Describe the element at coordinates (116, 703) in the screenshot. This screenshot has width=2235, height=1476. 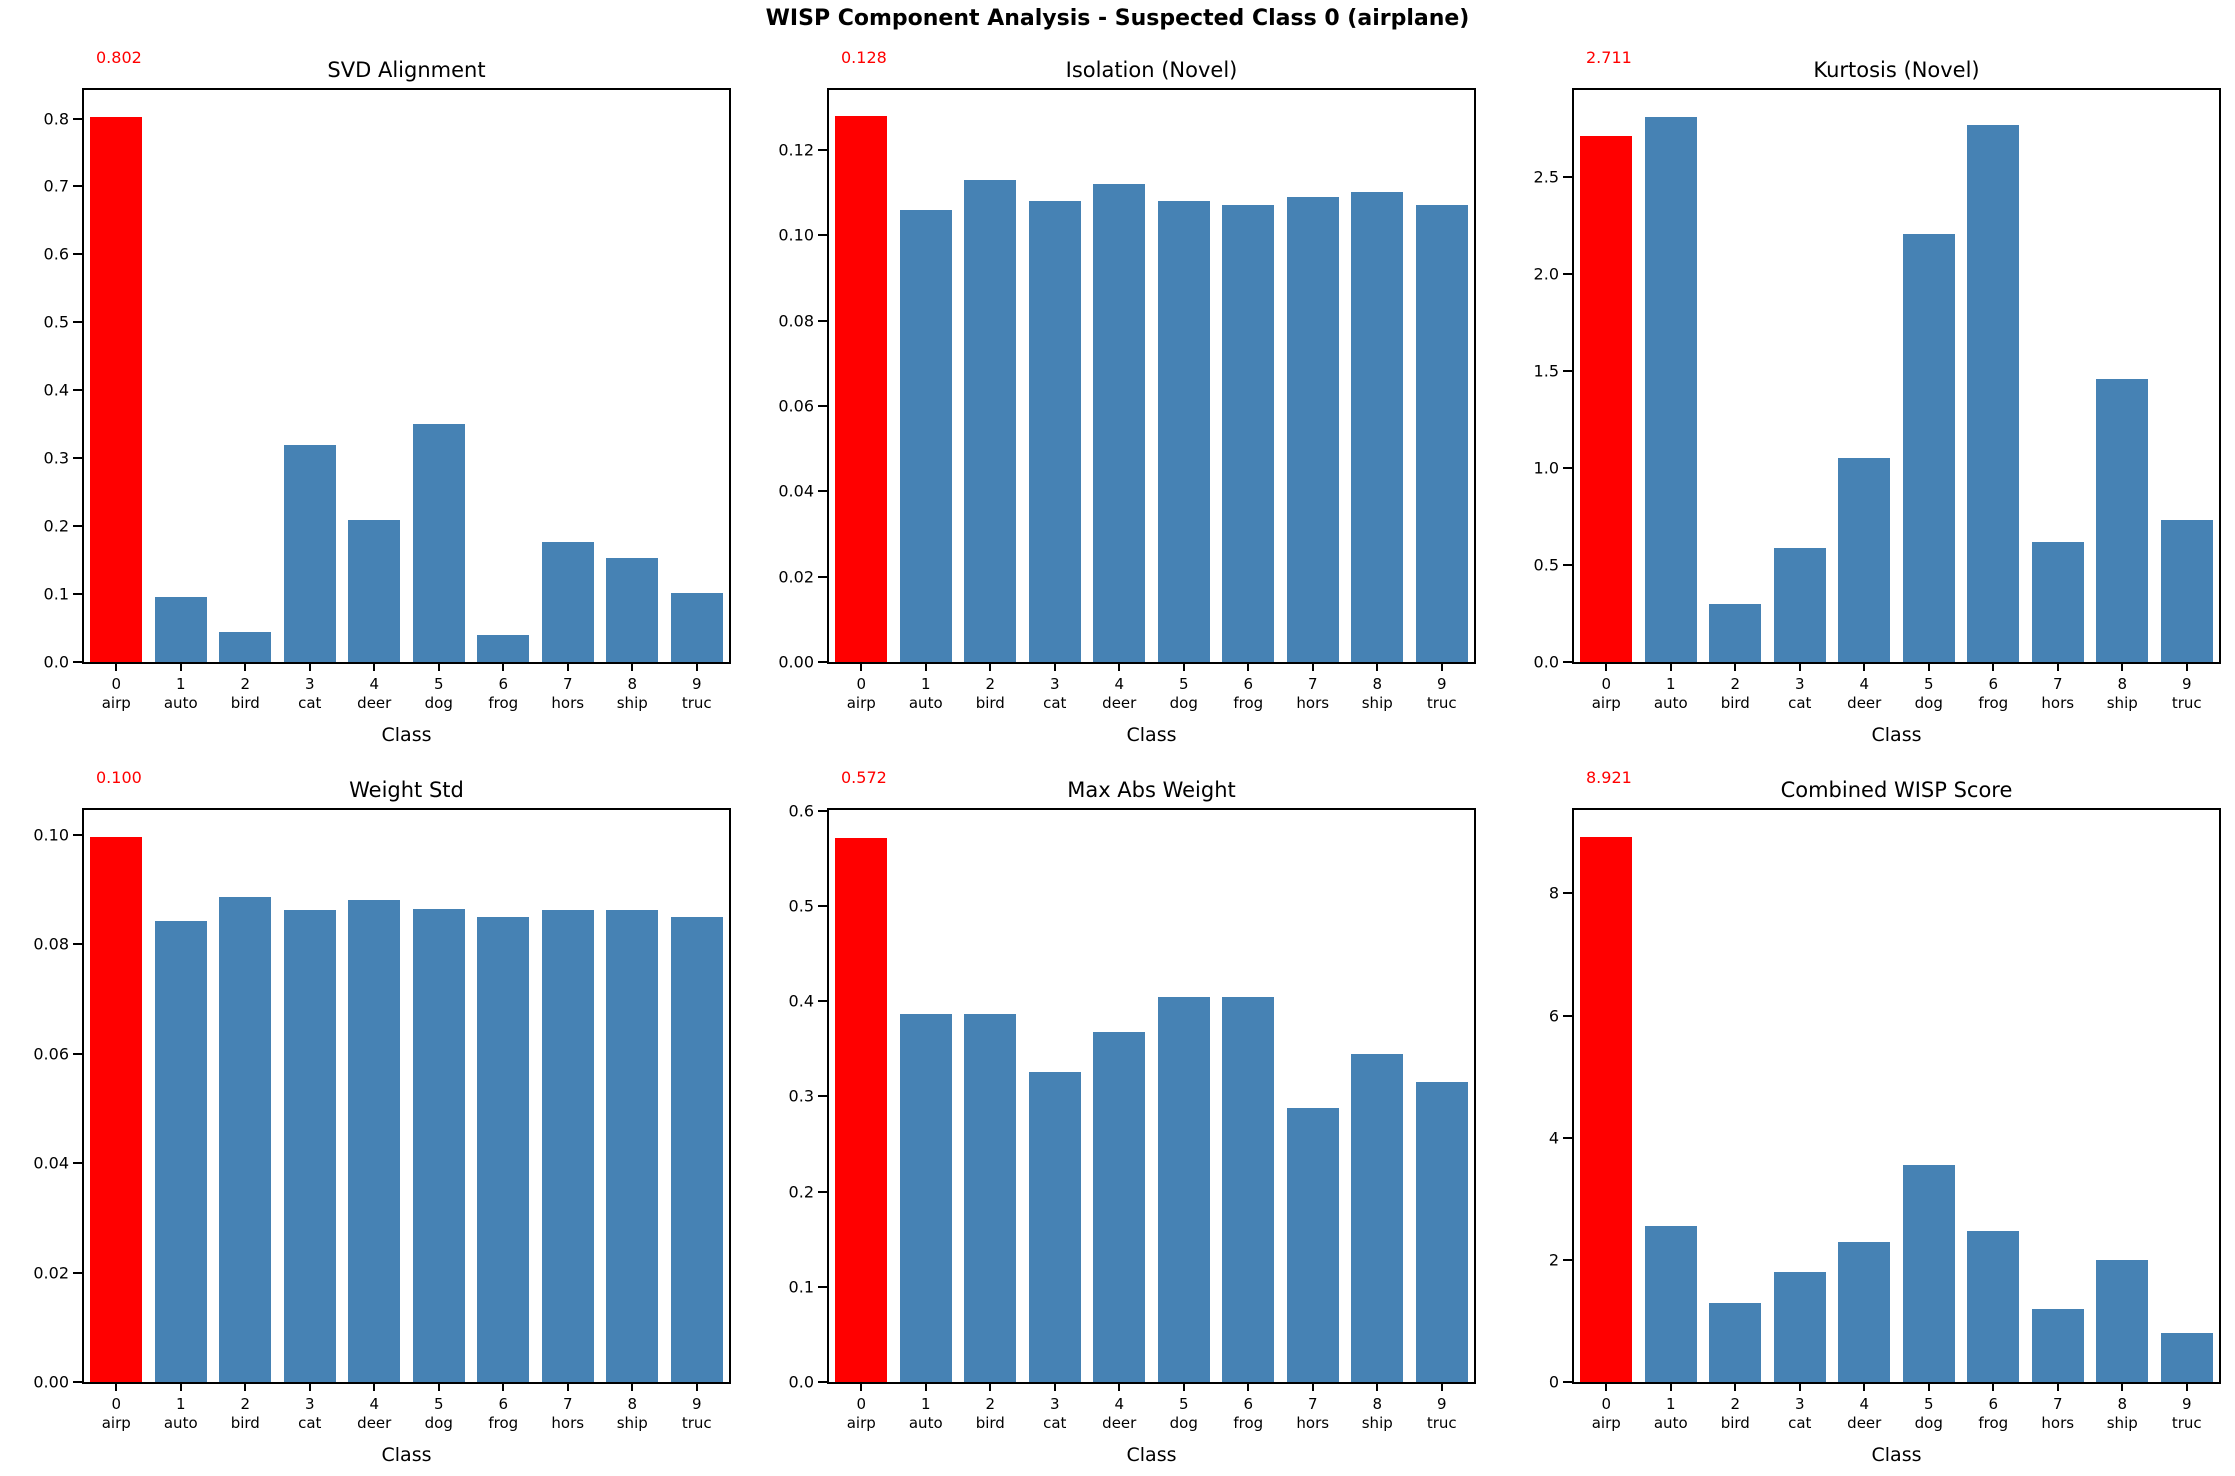
I see `x-tick-label-name: airp` at that location.